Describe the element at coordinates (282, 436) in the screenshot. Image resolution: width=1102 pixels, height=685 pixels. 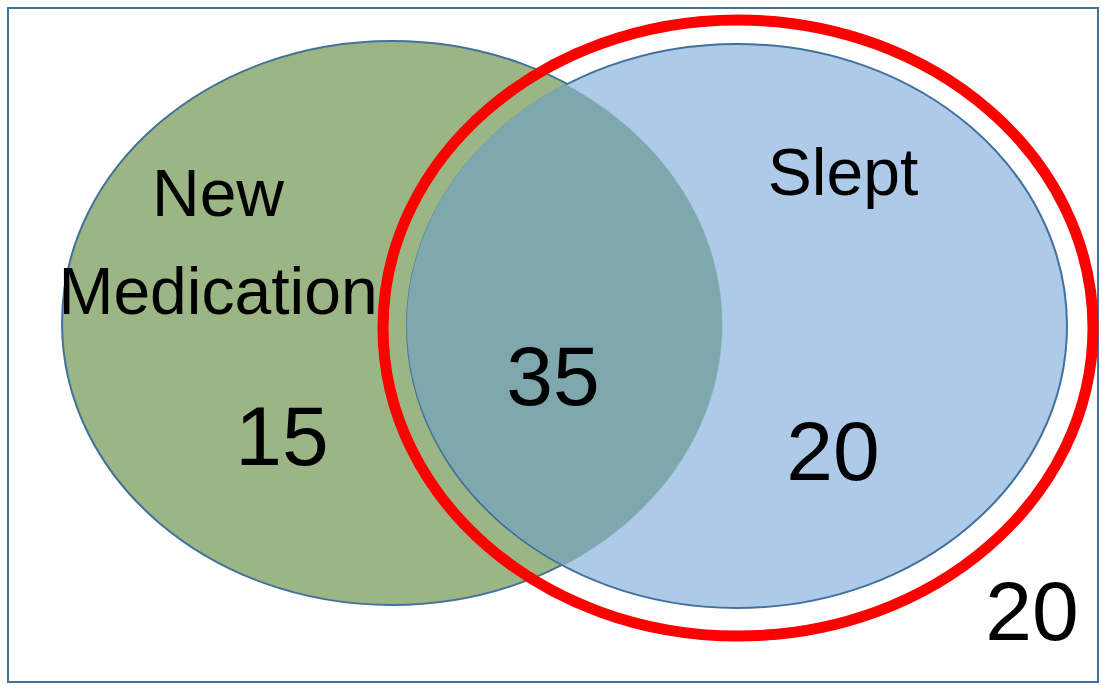
I see `data-label: 15` at that location.